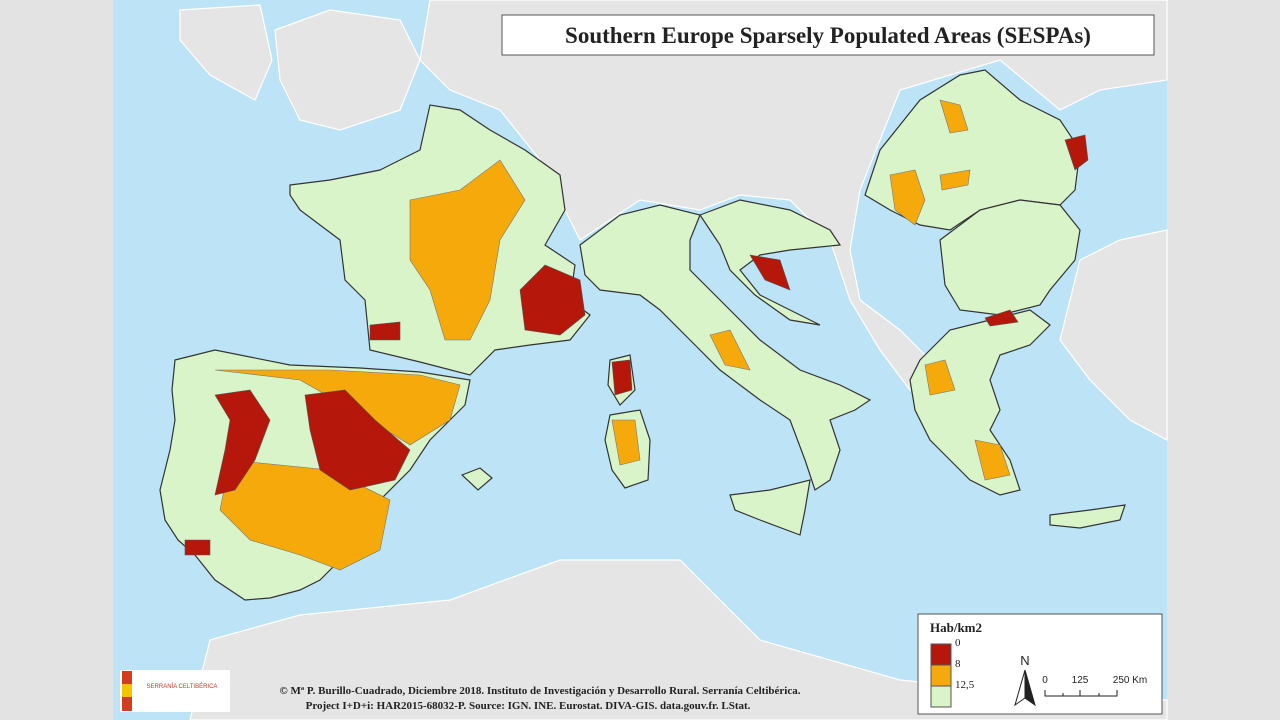  I want to click on turkey, so click(1113, 335).